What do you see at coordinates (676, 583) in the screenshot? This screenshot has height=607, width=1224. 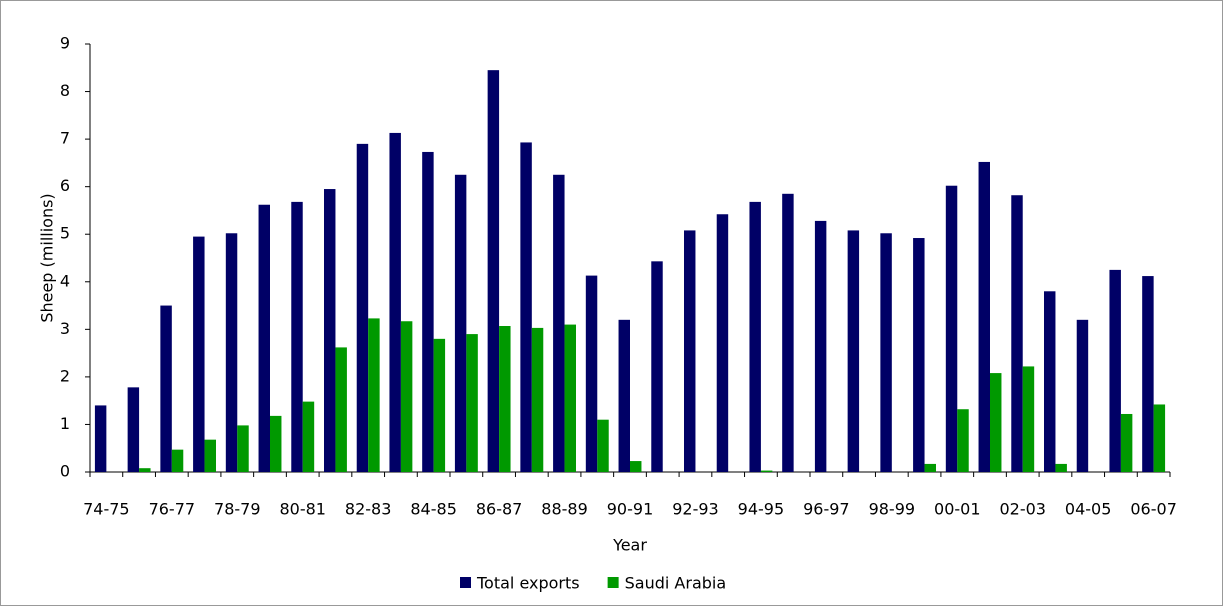 I see `legend-label: Saudi Arabia` at bounding box center [676, 583].